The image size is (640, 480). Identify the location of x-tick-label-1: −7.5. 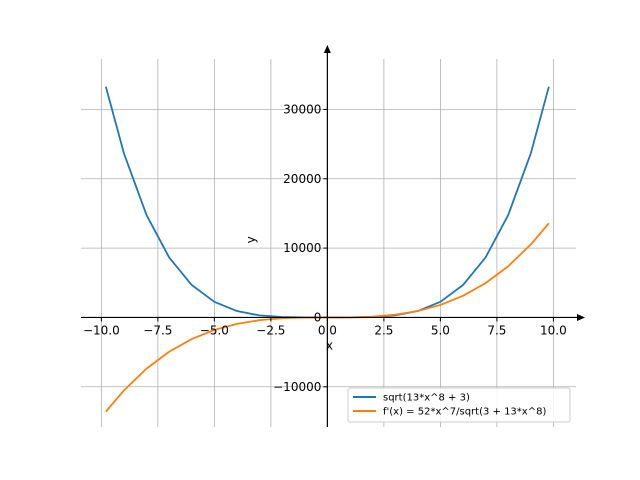
(157, 330).